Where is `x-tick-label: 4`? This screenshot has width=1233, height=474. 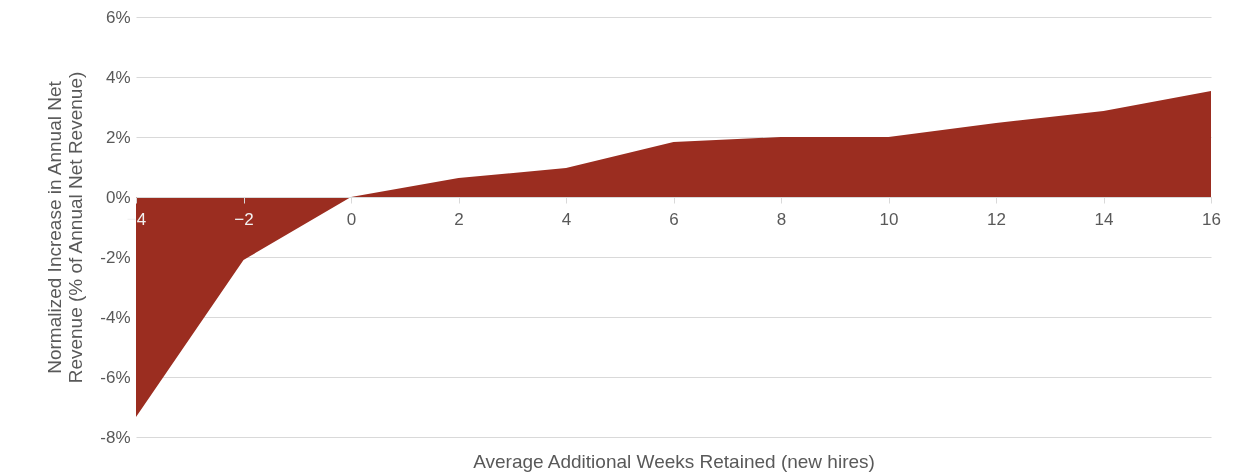
x-tick-label: 4 is located at coordinates (566, 219).